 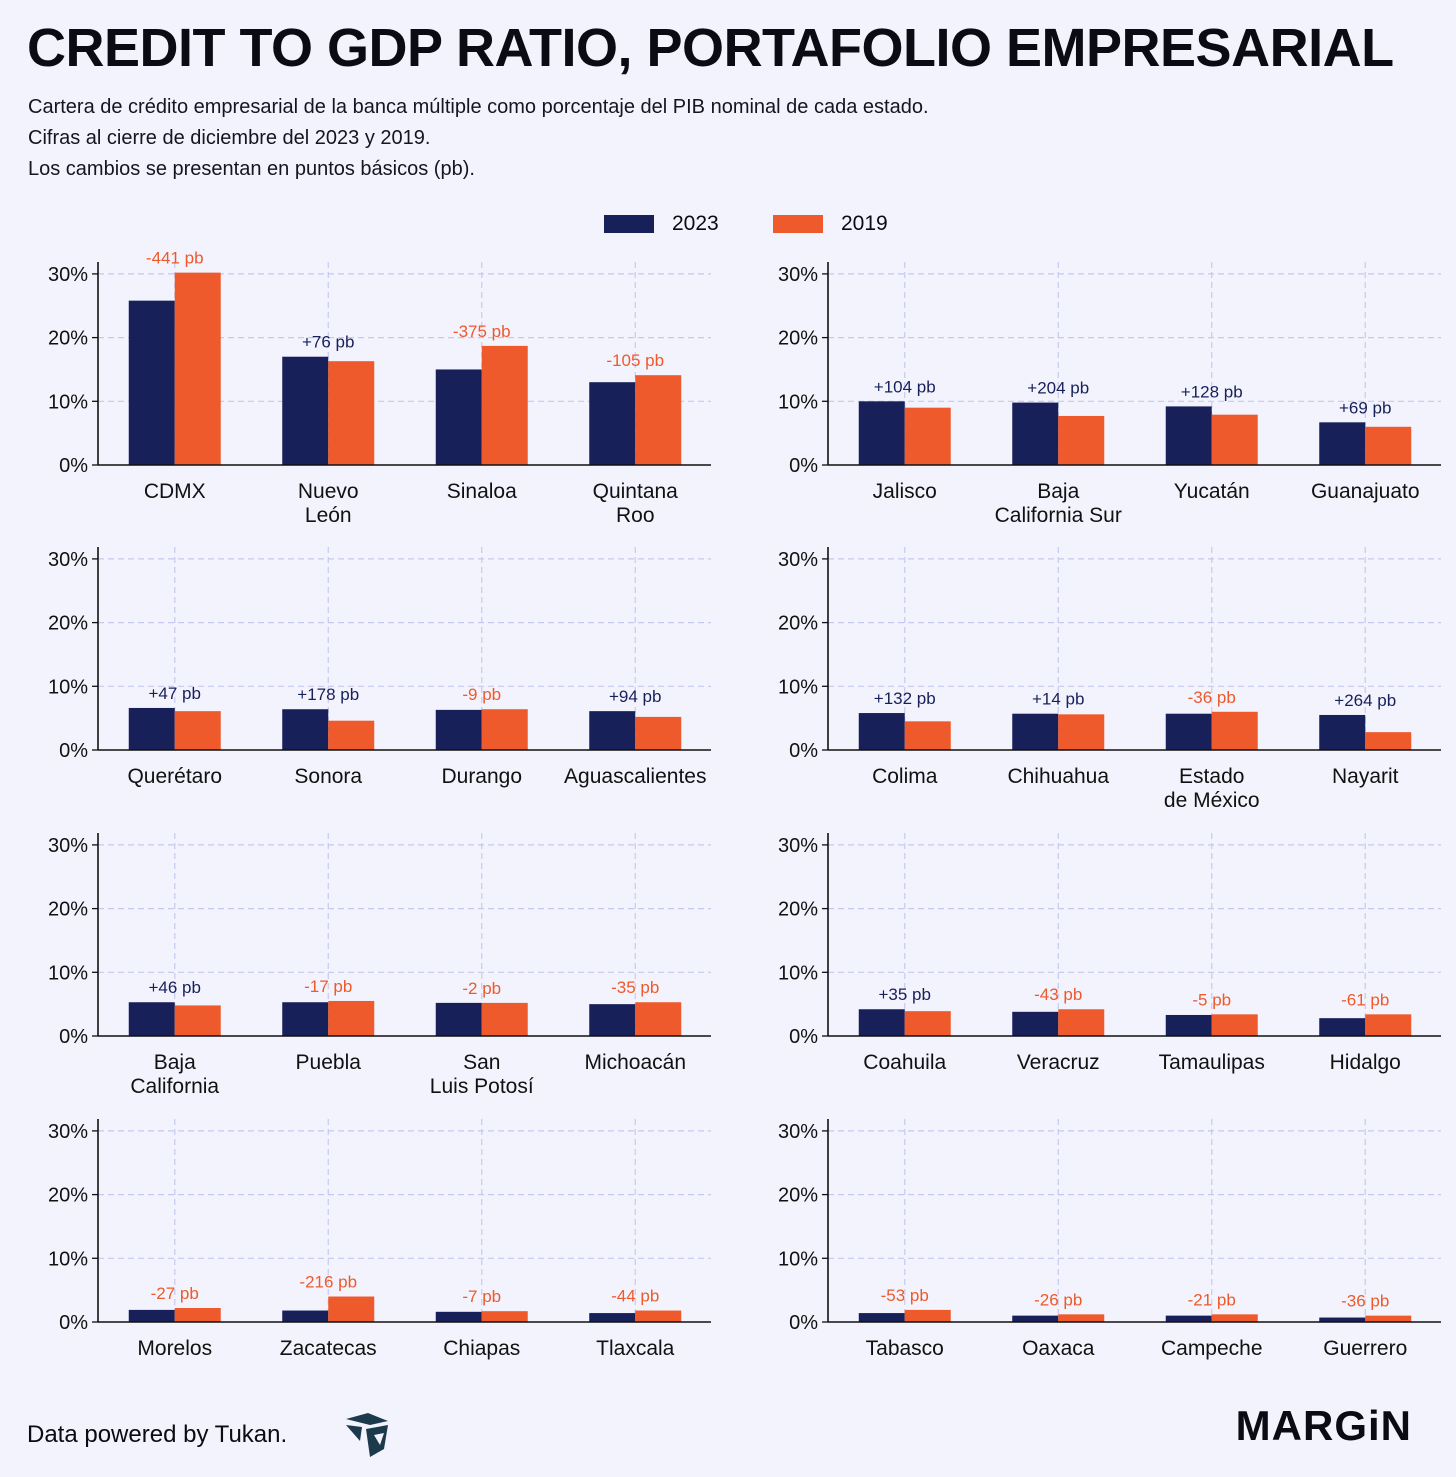 What do you see at coordinates (174, 776) in the screenshot?
I see `category-label: Querétaro` at bounding box center [174, 776].